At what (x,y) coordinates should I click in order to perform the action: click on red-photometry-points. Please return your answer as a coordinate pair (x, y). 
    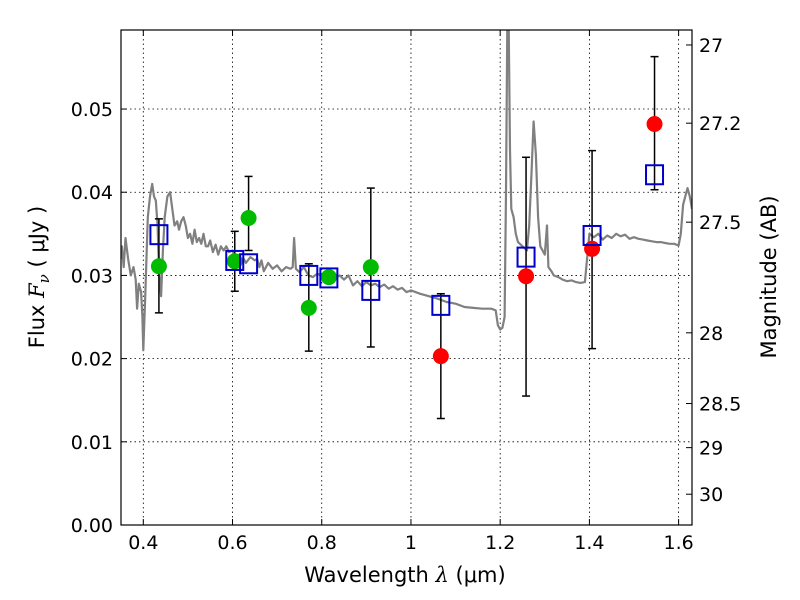
    Looking at the image, I should click on (547, 240).